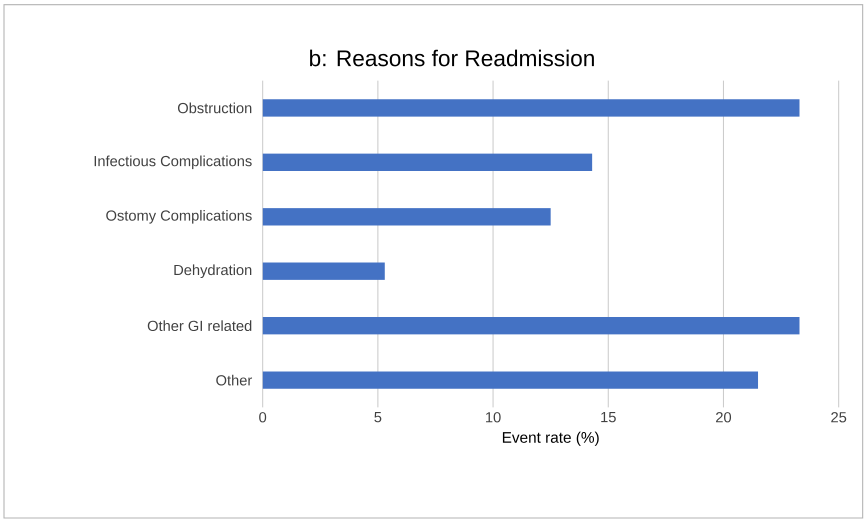 The image size is (867, 522). What do you see at coordinates (452, 58) in the screenshot?
I see `chart-title: b: Reasons for Readmission` at bounding box center [452, 58].